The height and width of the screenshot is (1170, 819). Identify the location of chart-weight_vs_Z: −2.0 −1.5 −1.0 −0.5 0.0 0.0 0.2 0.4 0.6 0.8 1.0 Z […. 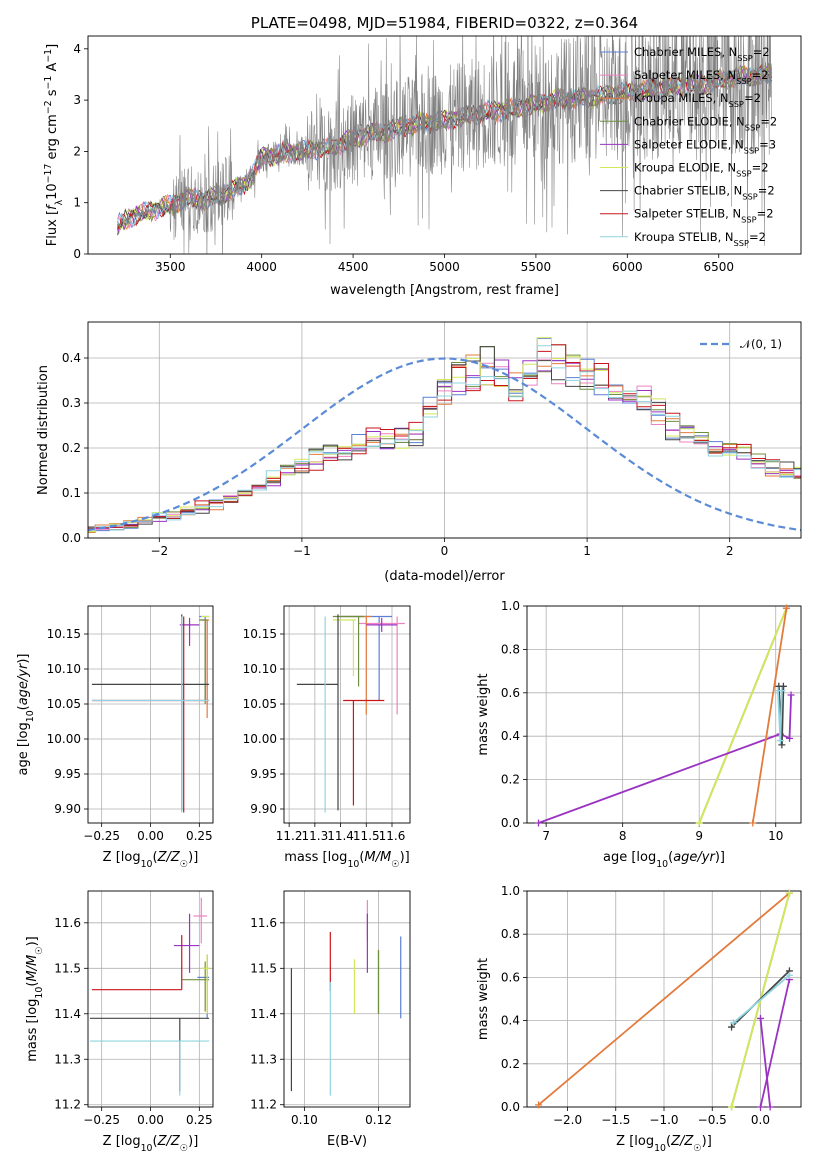
(639, 1019).